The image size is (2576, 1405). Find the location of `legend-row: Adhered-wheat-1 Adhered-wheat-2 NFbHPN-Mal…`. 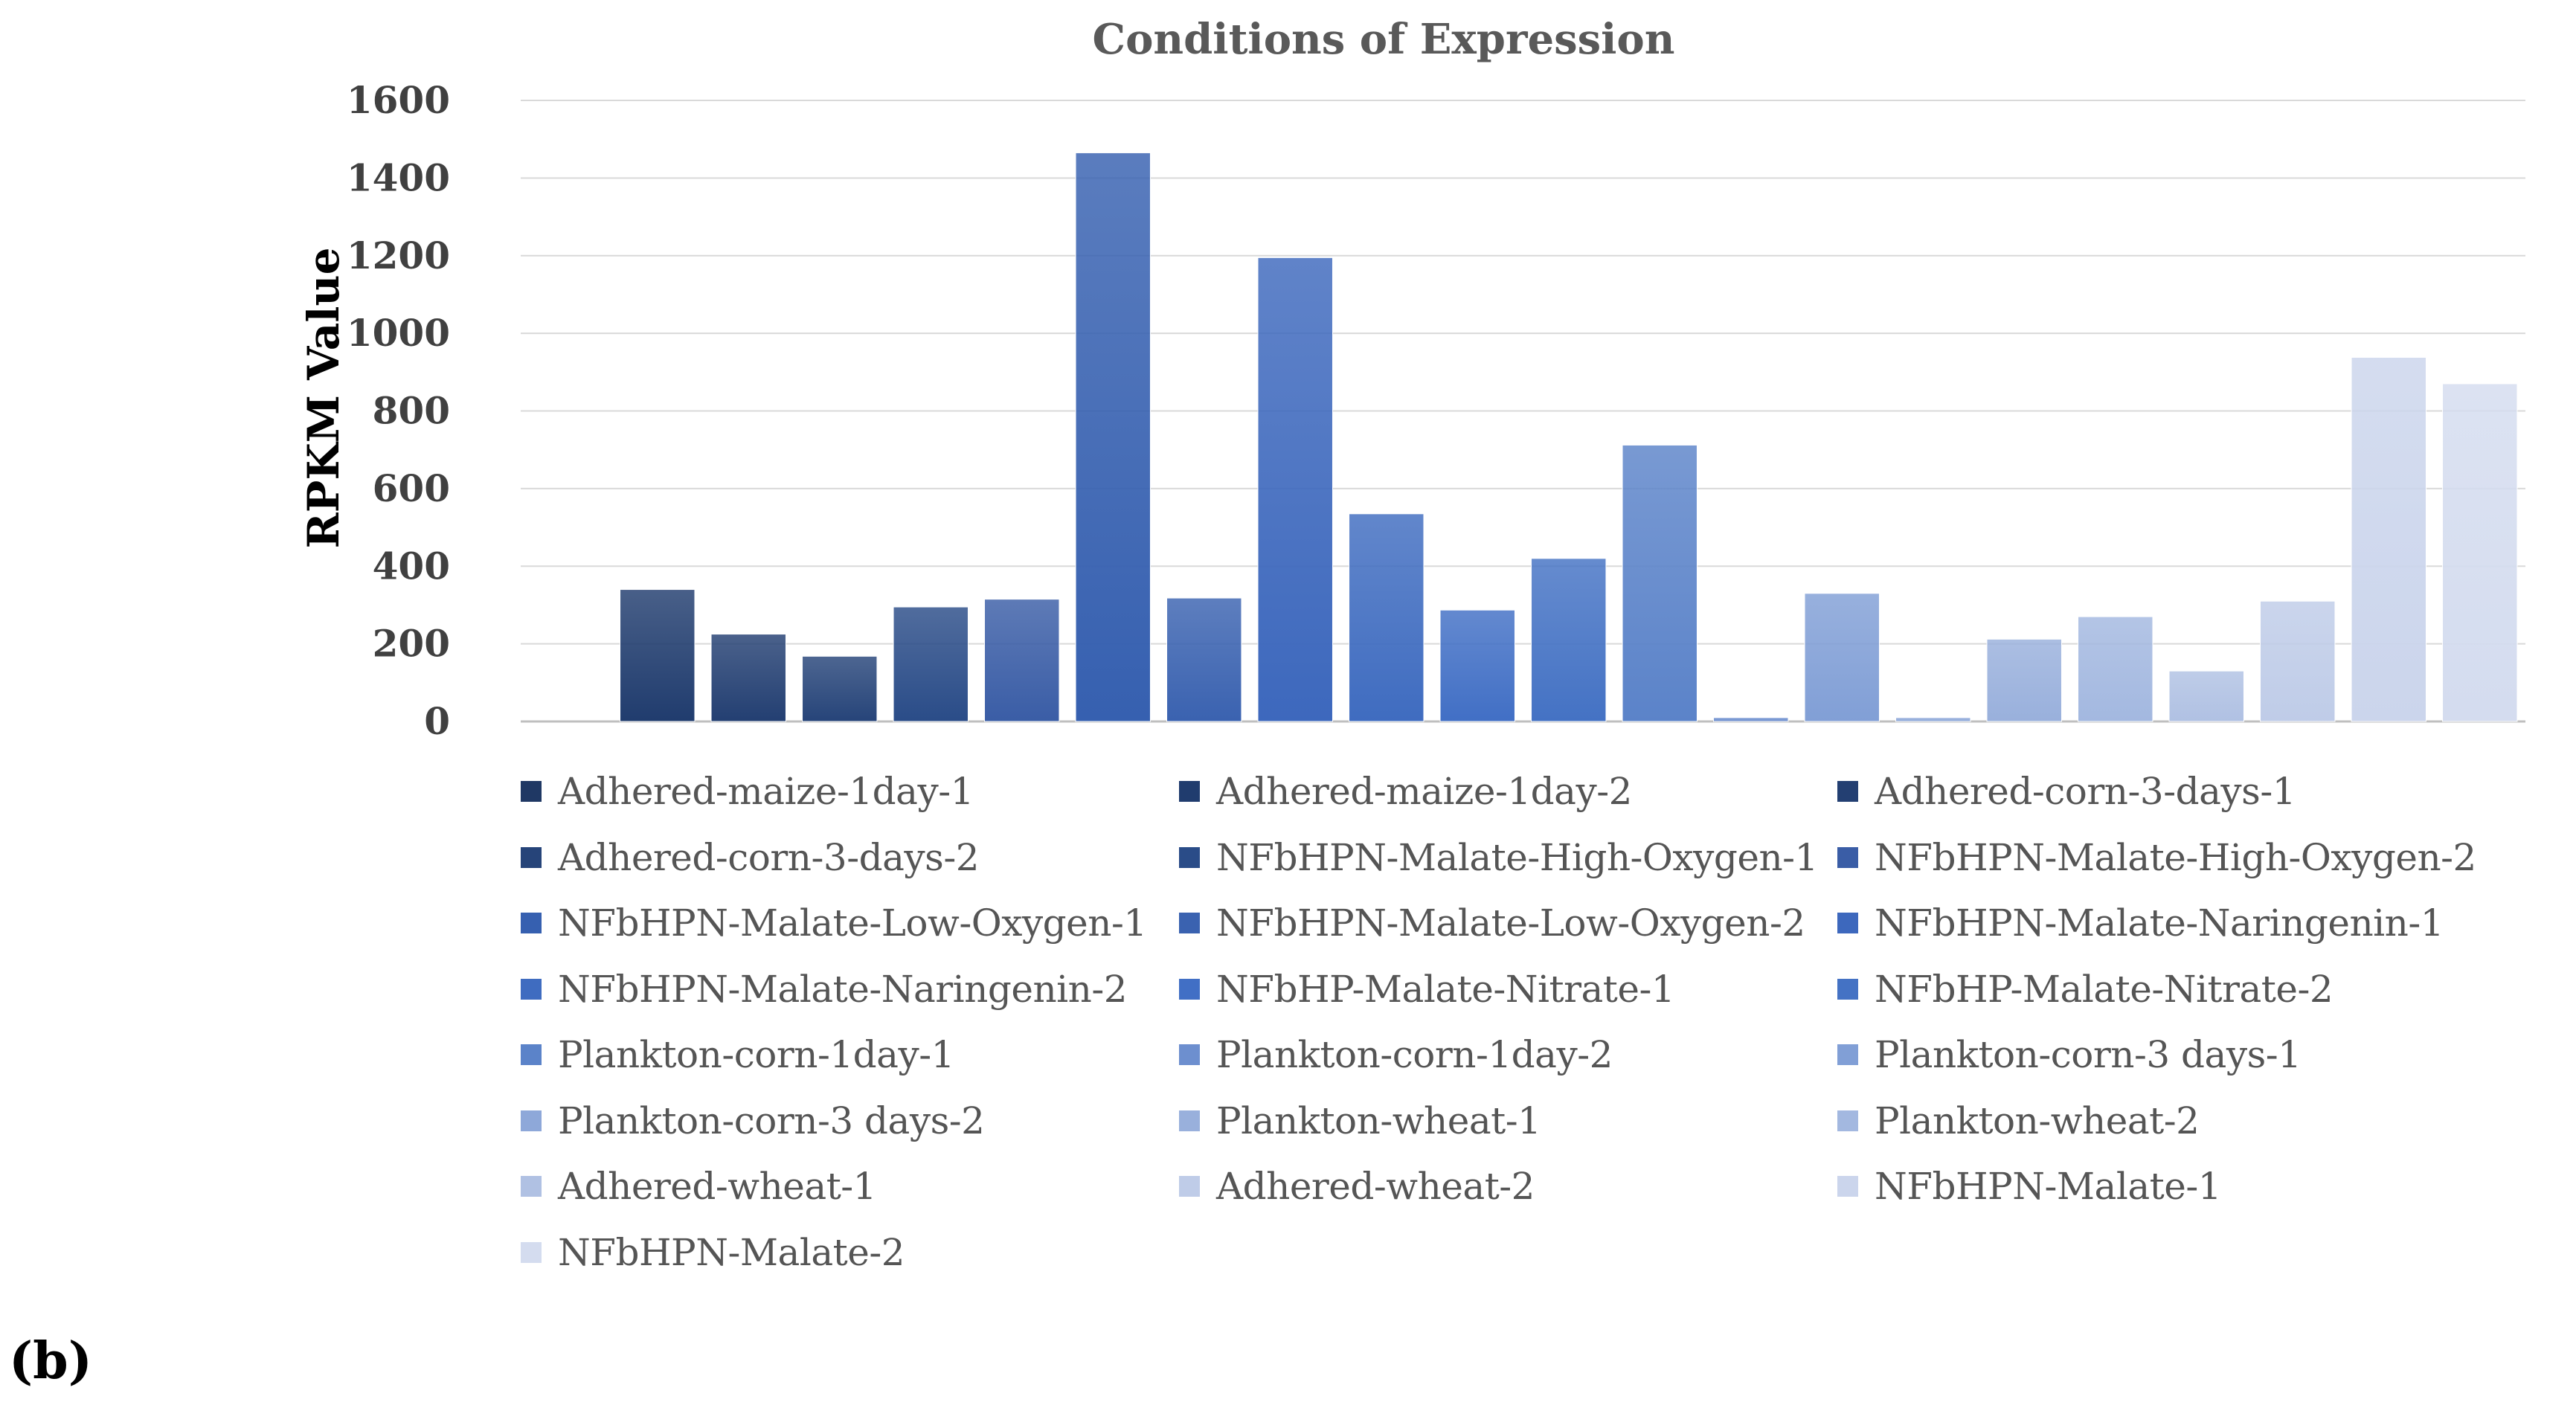

legend-row: Adhered-wheat-1 Adhered-wheat-2 NFbHPN-Mal… is located at coordinates (1525, 1187).